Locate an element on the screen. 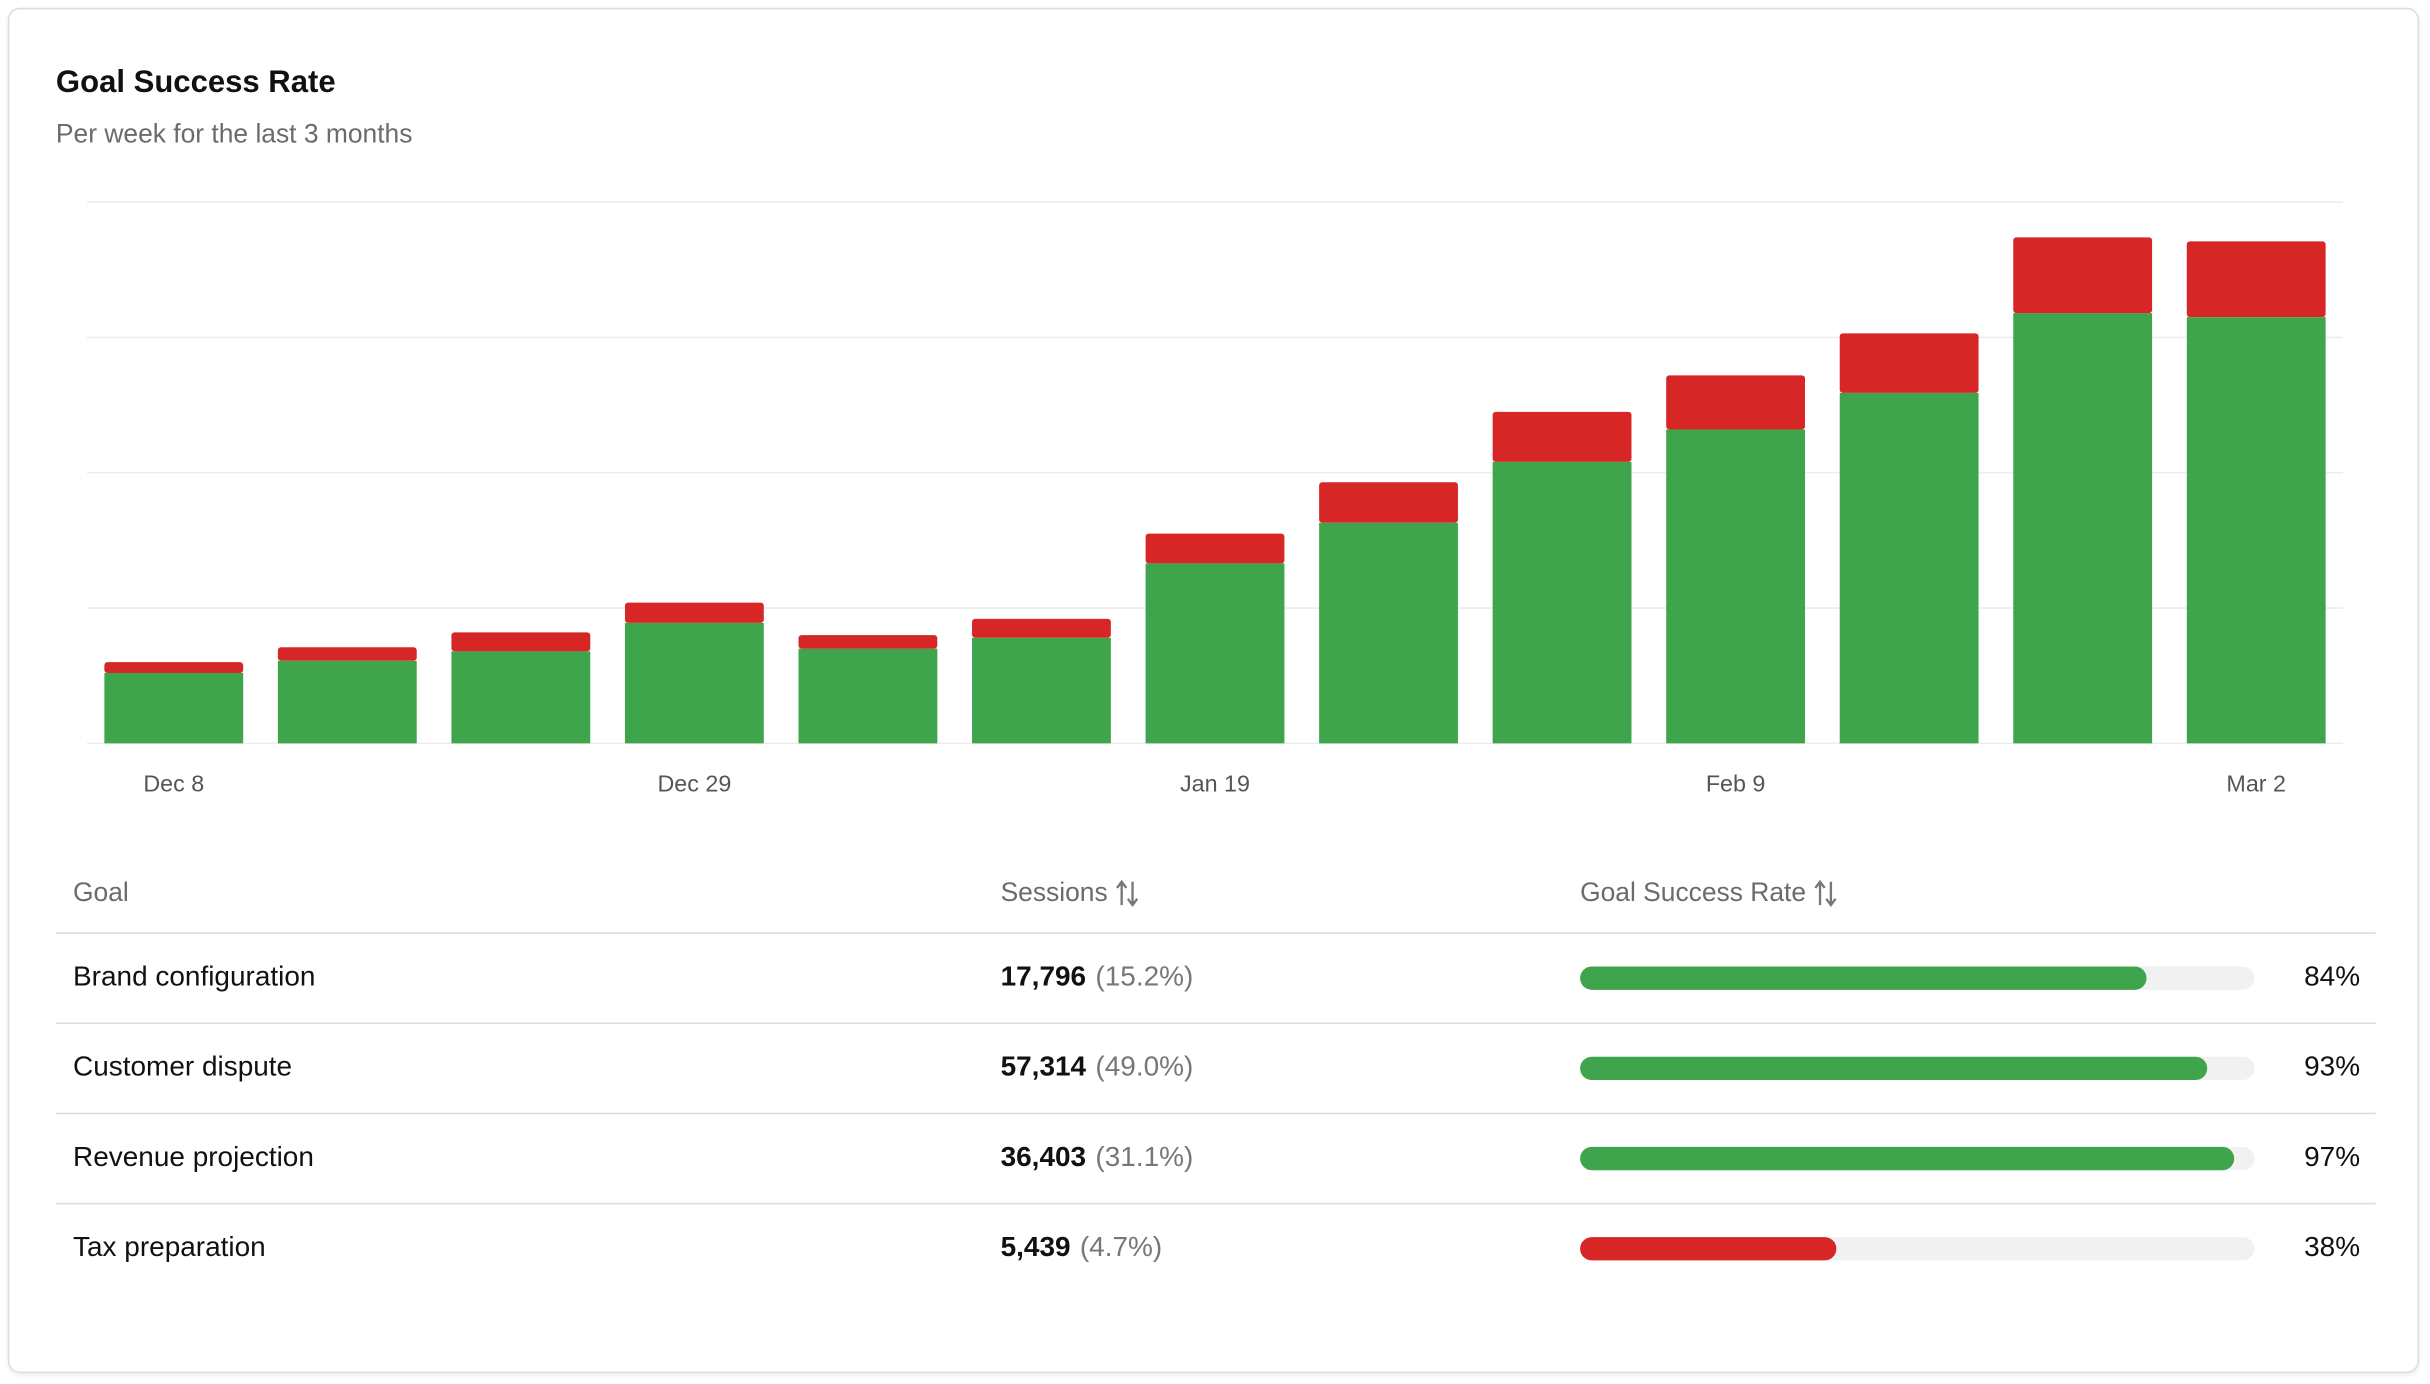  sessions-share: (15.2%) is located at coordinates (1144, 976).